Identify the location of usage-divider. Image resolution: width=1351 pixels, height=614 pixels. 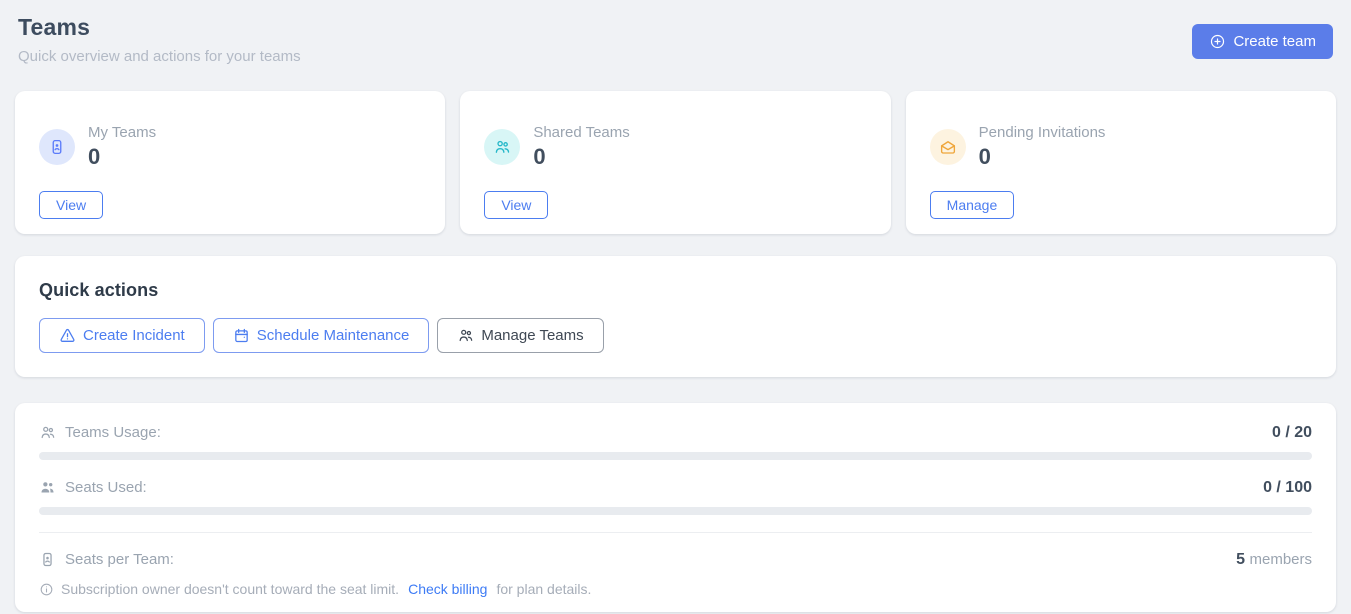
(675, 532).